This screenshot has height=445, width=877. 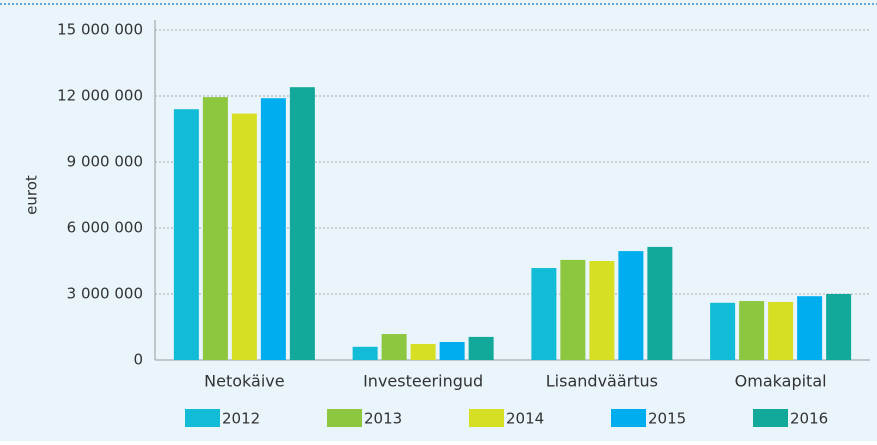 I want to click on y-axis-label: eurot, so click(x=32, y=195).